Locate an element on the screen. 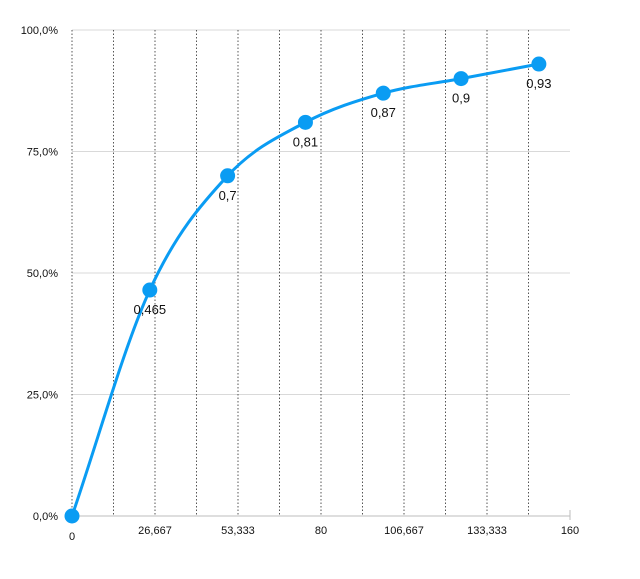  data-label: 0,87 is located at coordinates (383, 112).